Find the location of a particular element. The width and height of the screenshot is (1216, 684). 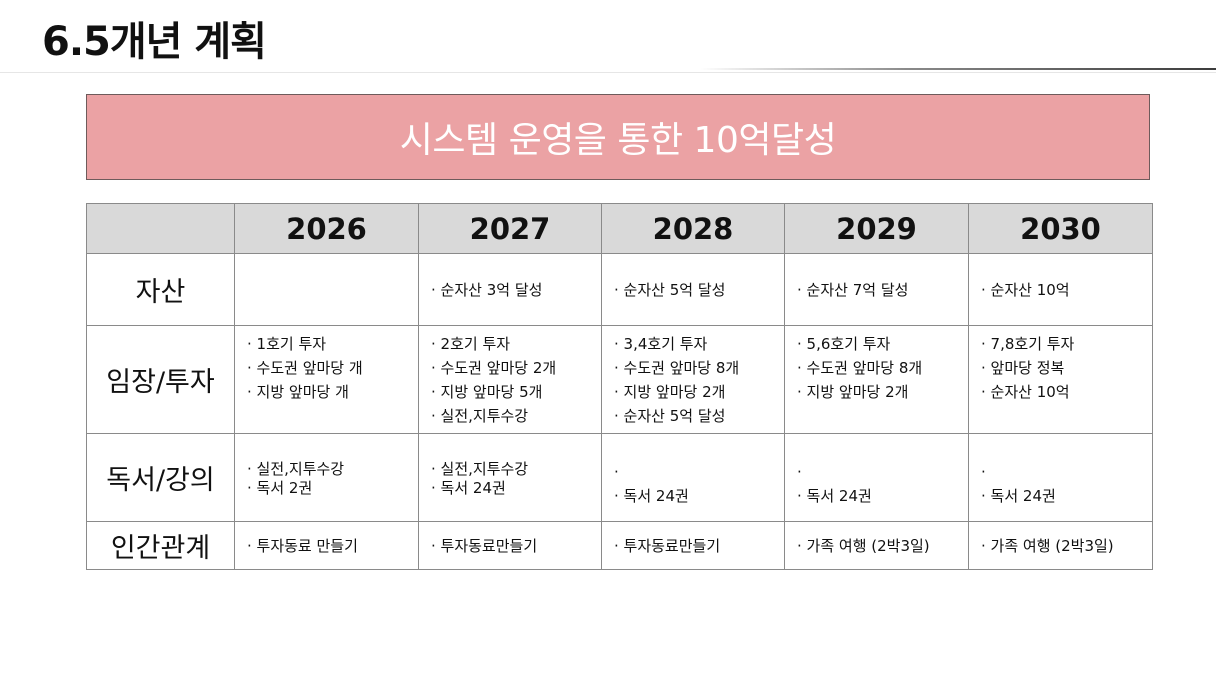

cell-line: · 순자산 7억 달성 is located at coordinates (853, 289).